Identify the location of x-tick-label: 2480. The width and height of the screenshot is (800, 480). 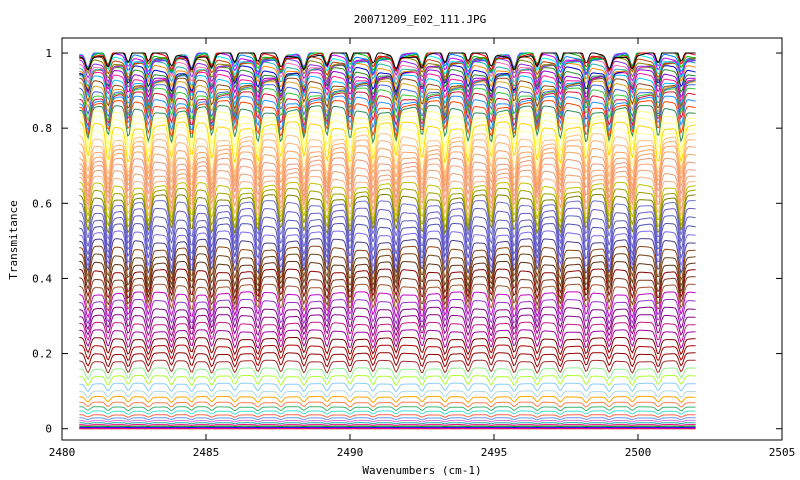
(62, 452).